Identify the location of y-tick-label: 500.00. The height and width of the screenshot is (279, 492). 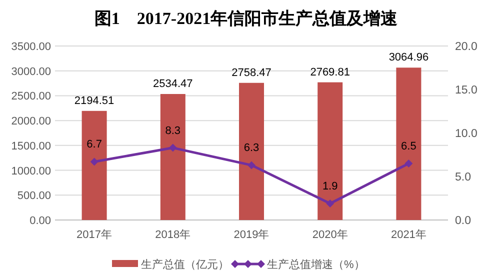
(34, 196).